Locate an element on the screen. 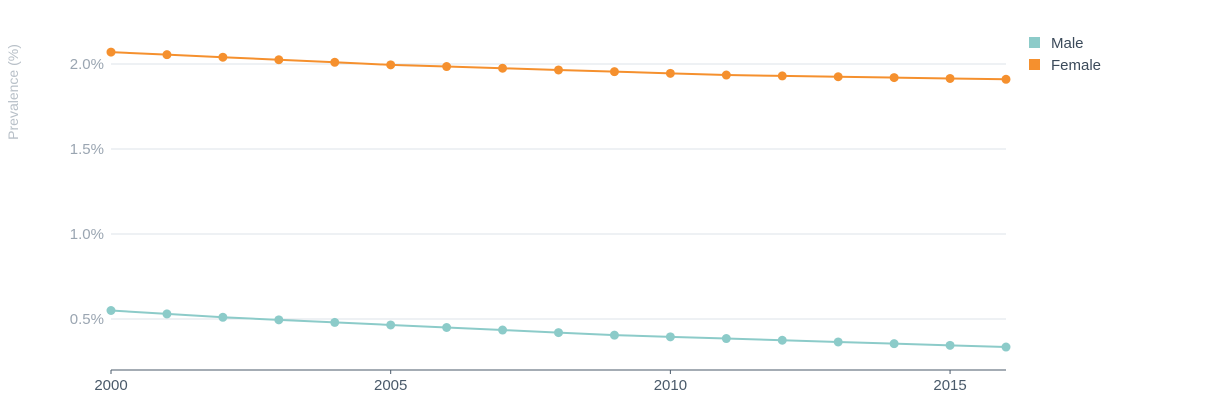 The image size is (1230, 403). y-axis: 0.5% 1.0% 1.5% 2.0% is located at coordinates (87, 192).